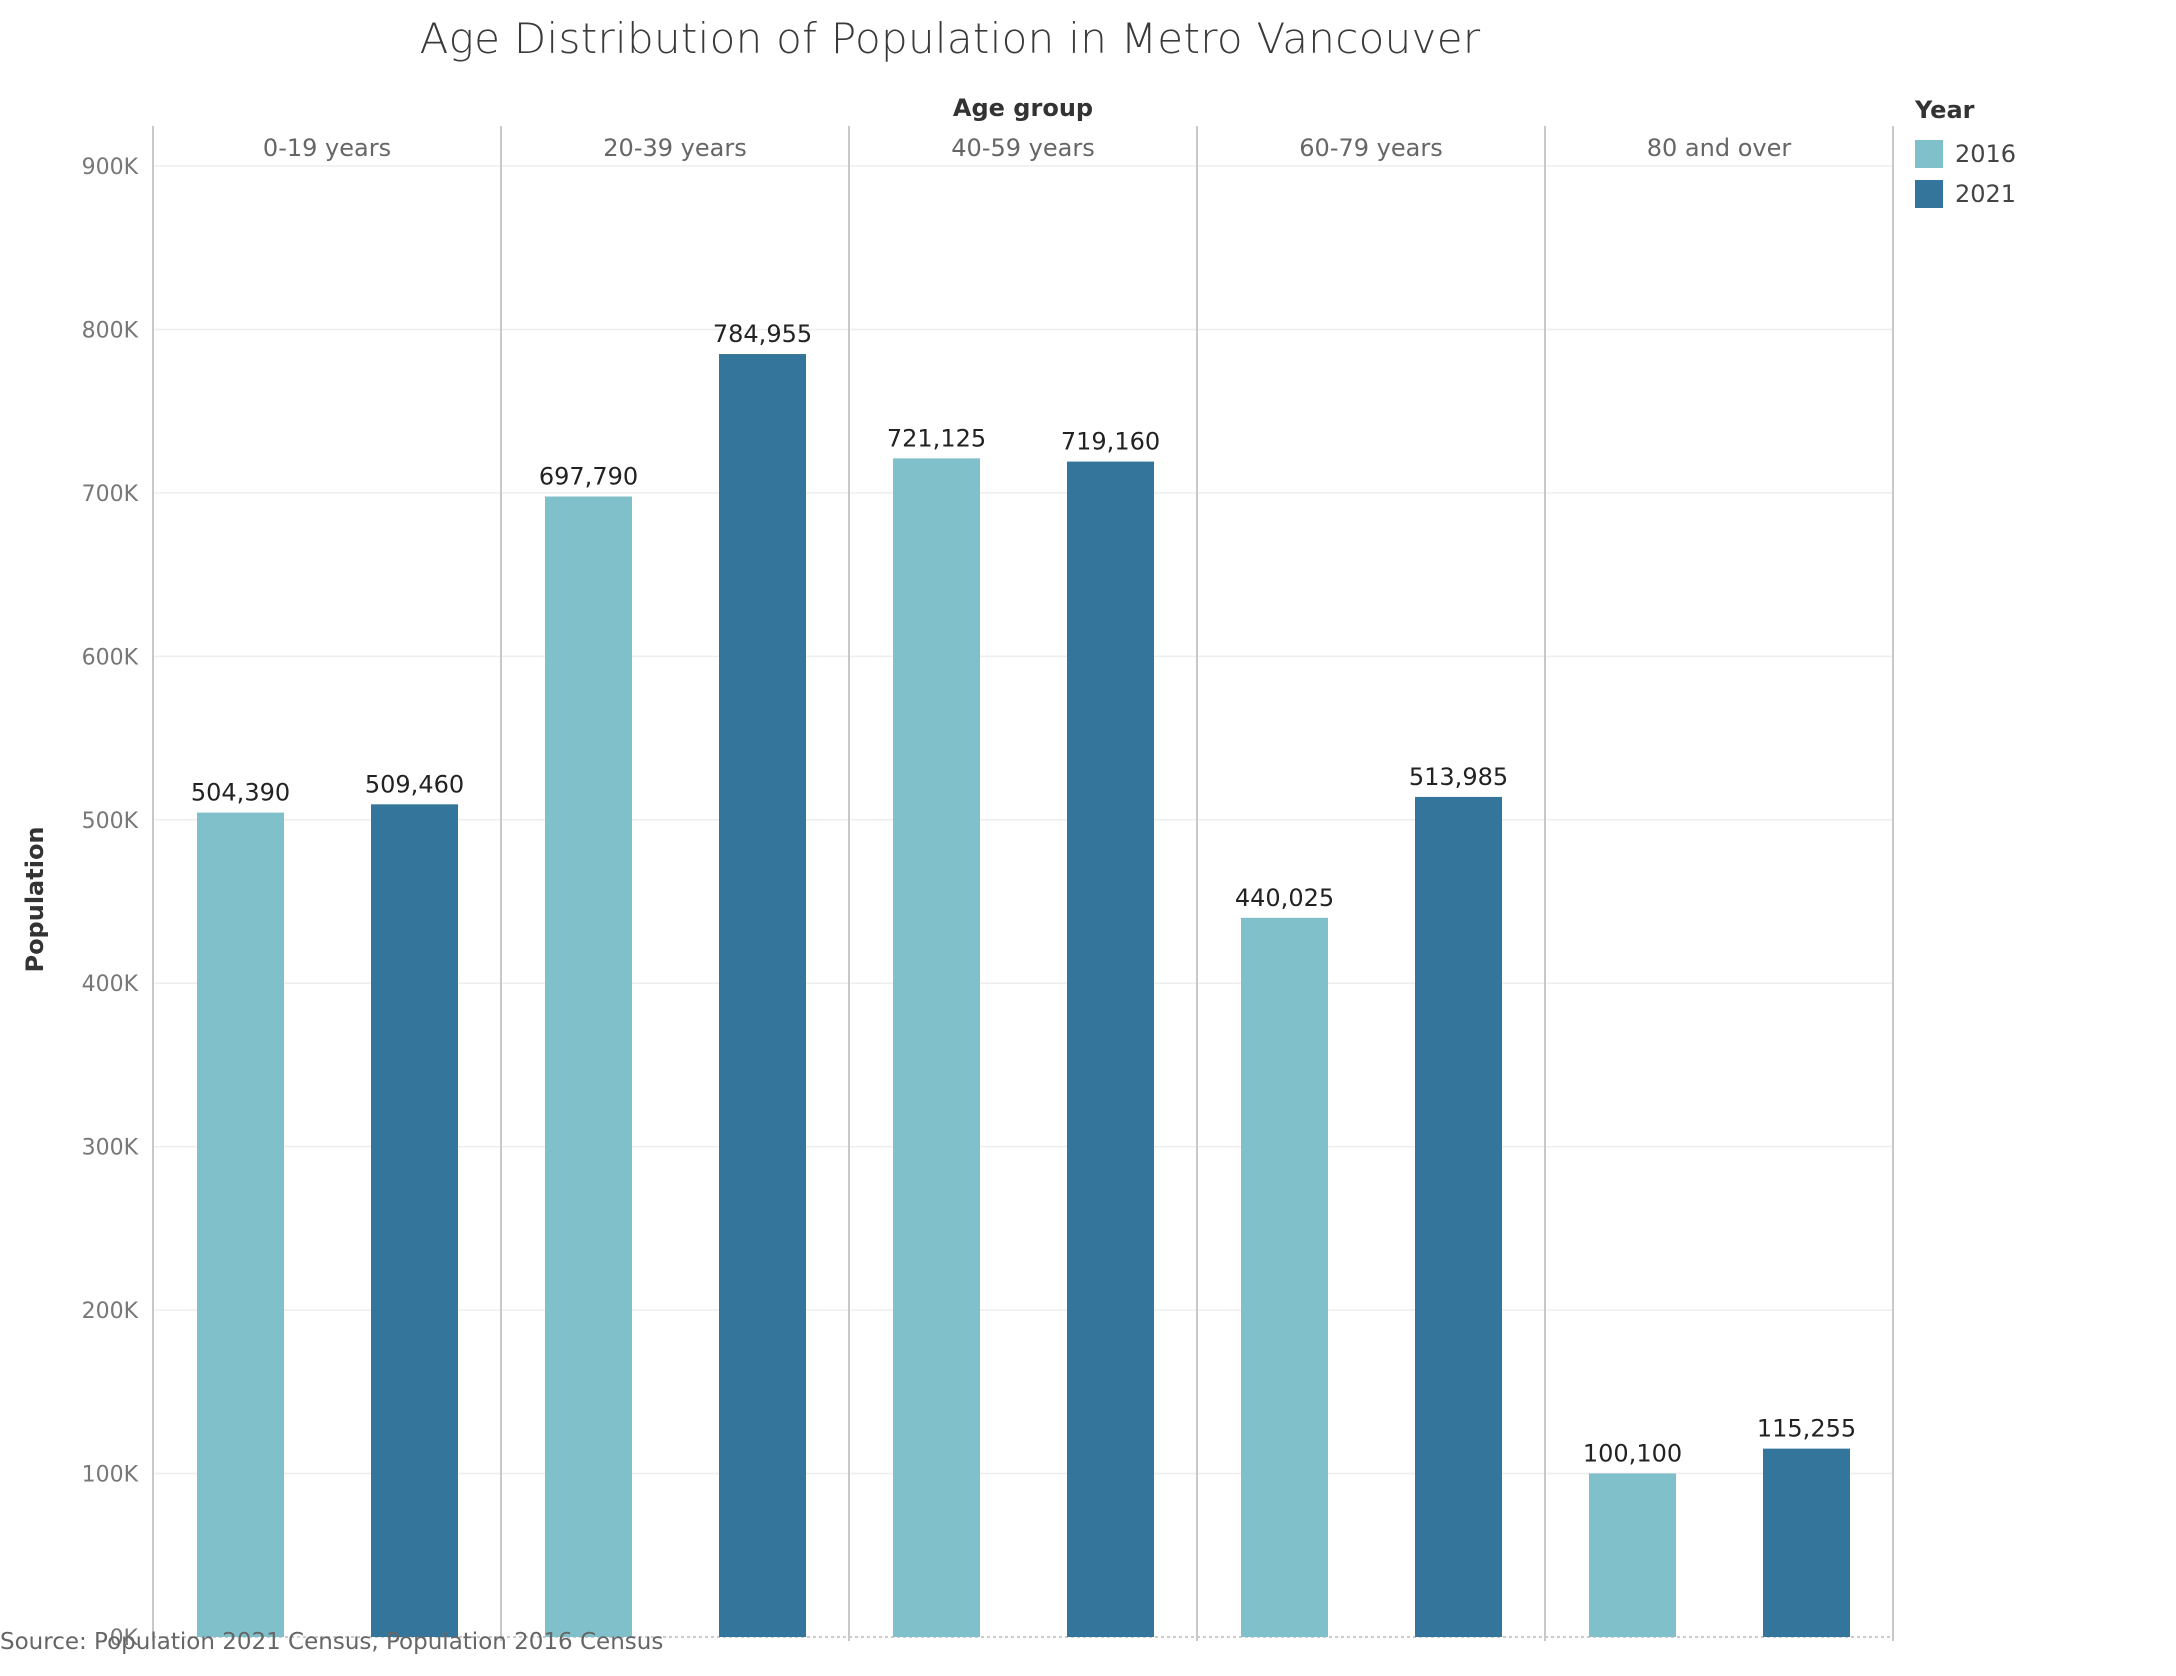  Describe the element at coordinates (1110, 442) in the screenshot. I see `data-label: 719,160` at that location.